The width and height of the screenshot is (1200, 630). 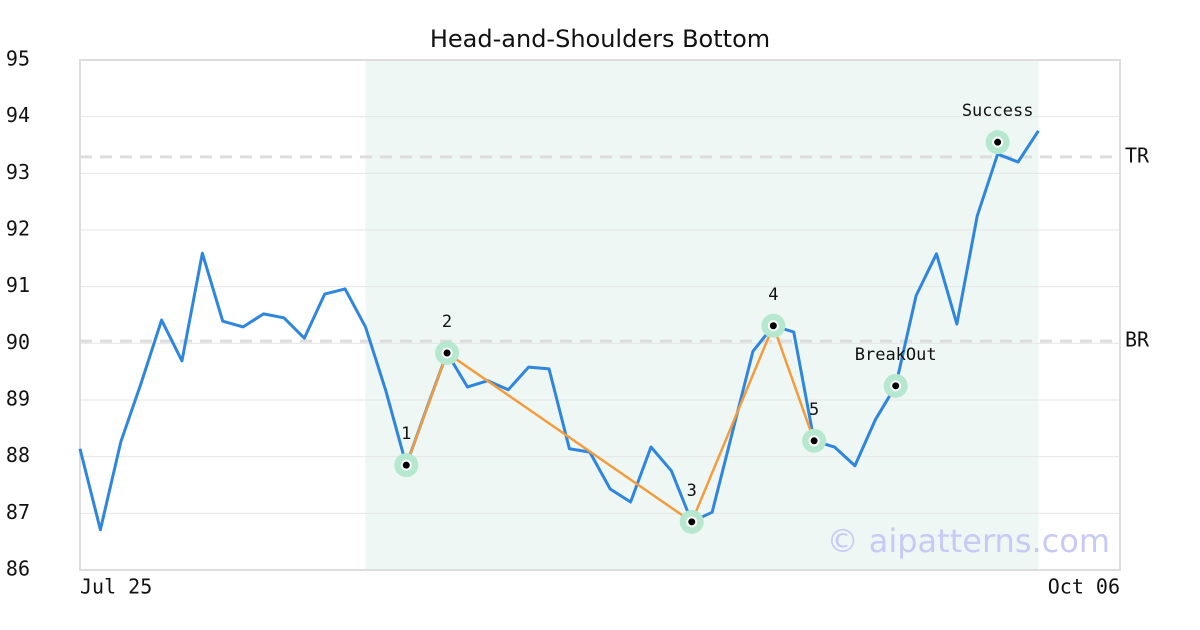 I want to click on y-tick-label: 86, so click(x=18, y=569).